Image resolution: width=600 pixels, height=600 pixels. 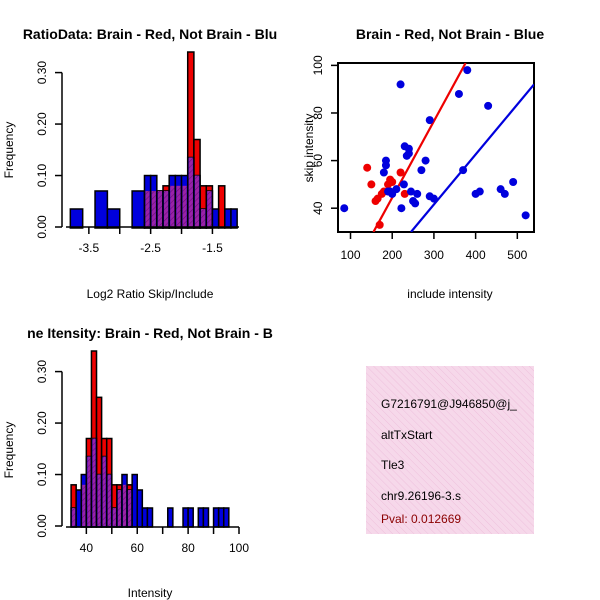 What do you see at coordinates (42, 372) in the screenshot?
I see `y-tick-label: 0.30` at bounding box center [42, 372].